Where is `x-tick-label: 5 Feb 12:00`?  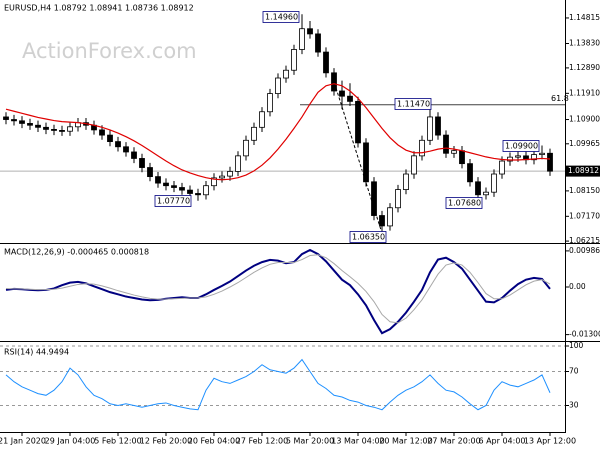
x-tick-label: 5 Feb 12:00 is located at coordinates (117, 441).